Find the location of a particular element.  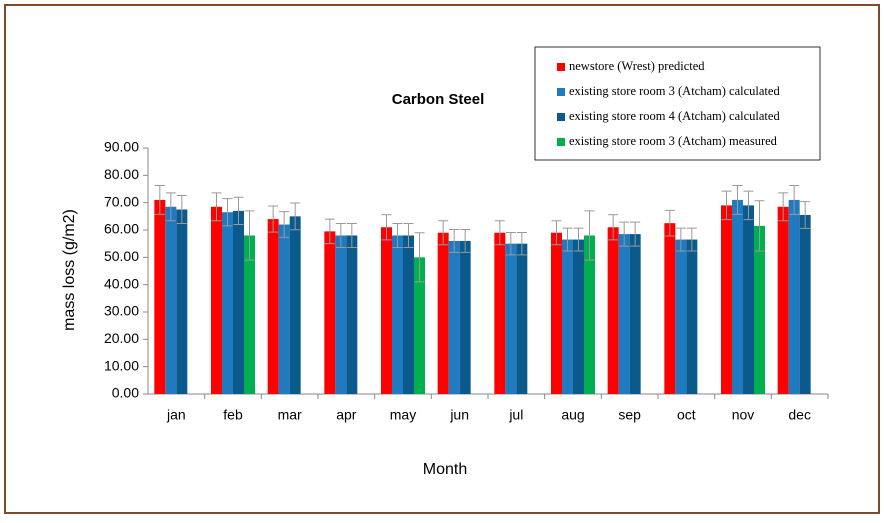

x-tick-label: aug is located at coordinates (572, 415).